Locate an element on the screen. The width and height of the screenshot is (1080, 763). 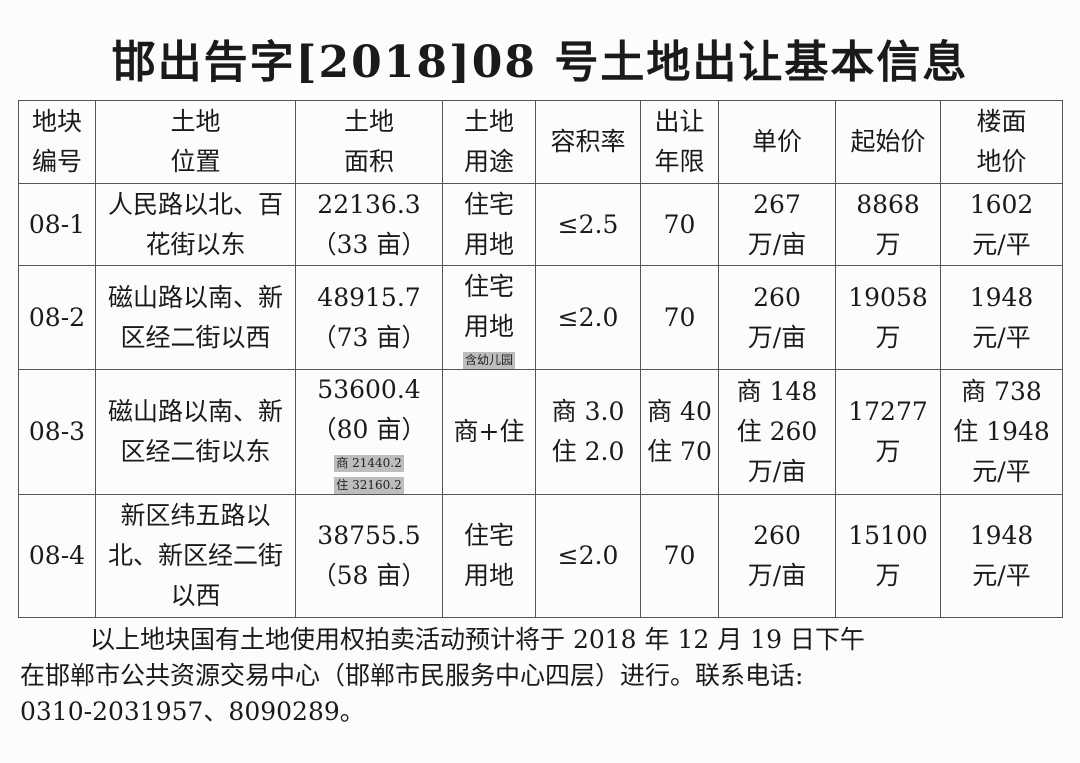
footer-line: 在邯郸市公共资源交易中心（邯郸市民服务中心四层）进行。联系电话: is located at coordinates (412, 675).